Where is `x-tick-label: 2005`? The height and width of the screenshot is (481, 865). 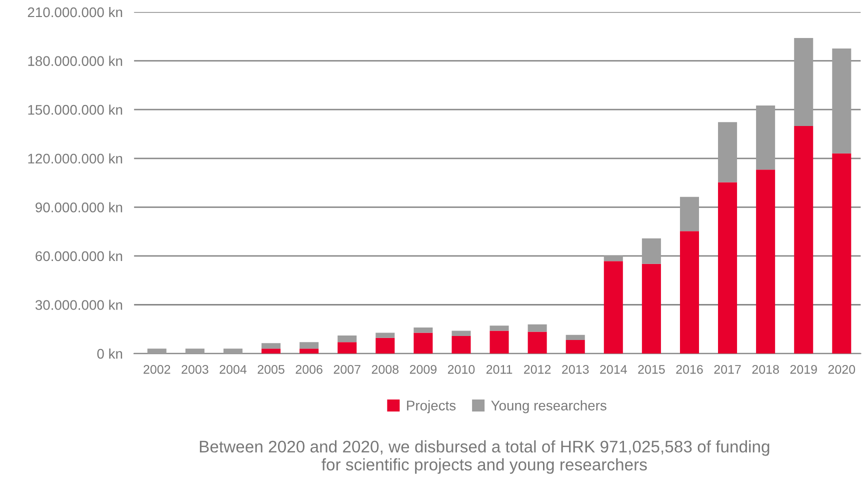
x-tick-label: 2005 is located at coordinates (271, 369).